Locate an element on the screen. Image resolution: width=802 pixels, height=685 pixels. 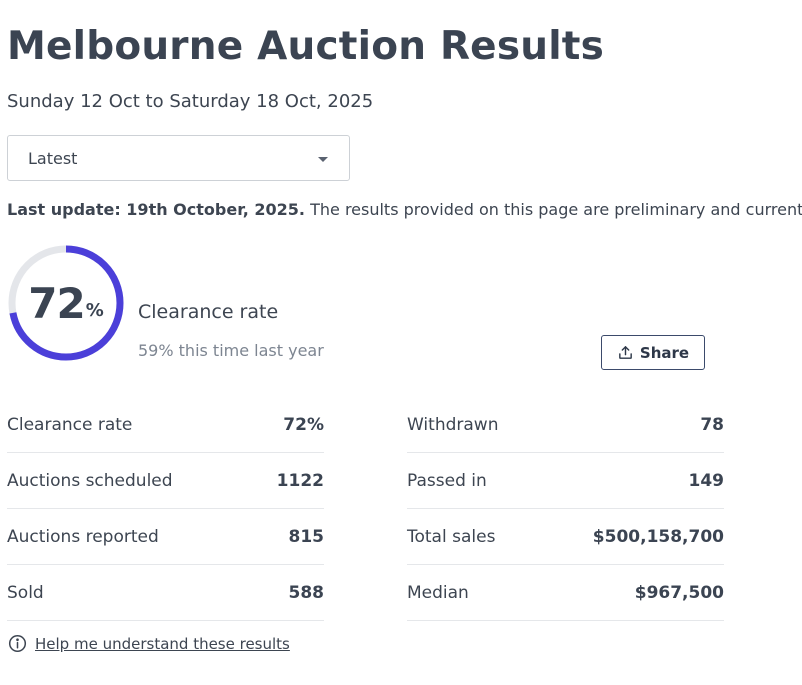
clearance-gauge: 72% is located at coordinates (66, 303).